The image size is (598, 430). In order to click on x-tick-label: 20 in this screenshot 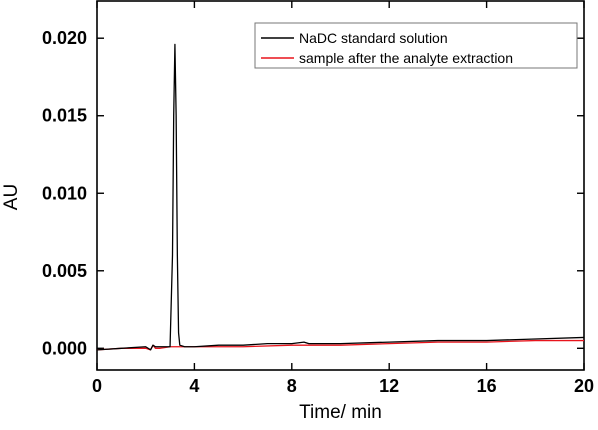, I will do `click(584, 386)`.